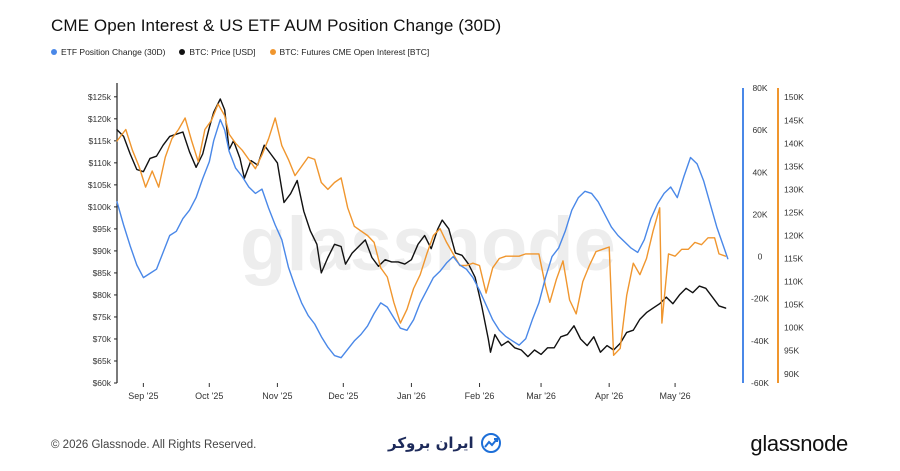 The height and width of the screenshot is (471, 900). What do you see at coordinates (222, 52) in the screenshot?
I see `legend-label-price: BTC: Price [USD]` at bounding box center [222, 52].